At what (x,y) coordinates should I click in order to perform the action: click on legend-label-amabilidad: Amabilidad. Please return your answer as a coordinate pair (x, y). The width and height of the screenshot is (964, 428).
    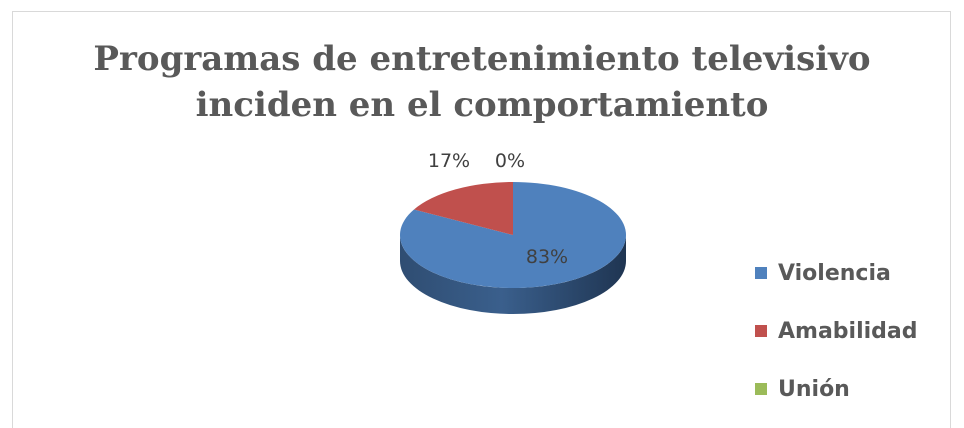
    Looking at the image, I should click on (848, 331).